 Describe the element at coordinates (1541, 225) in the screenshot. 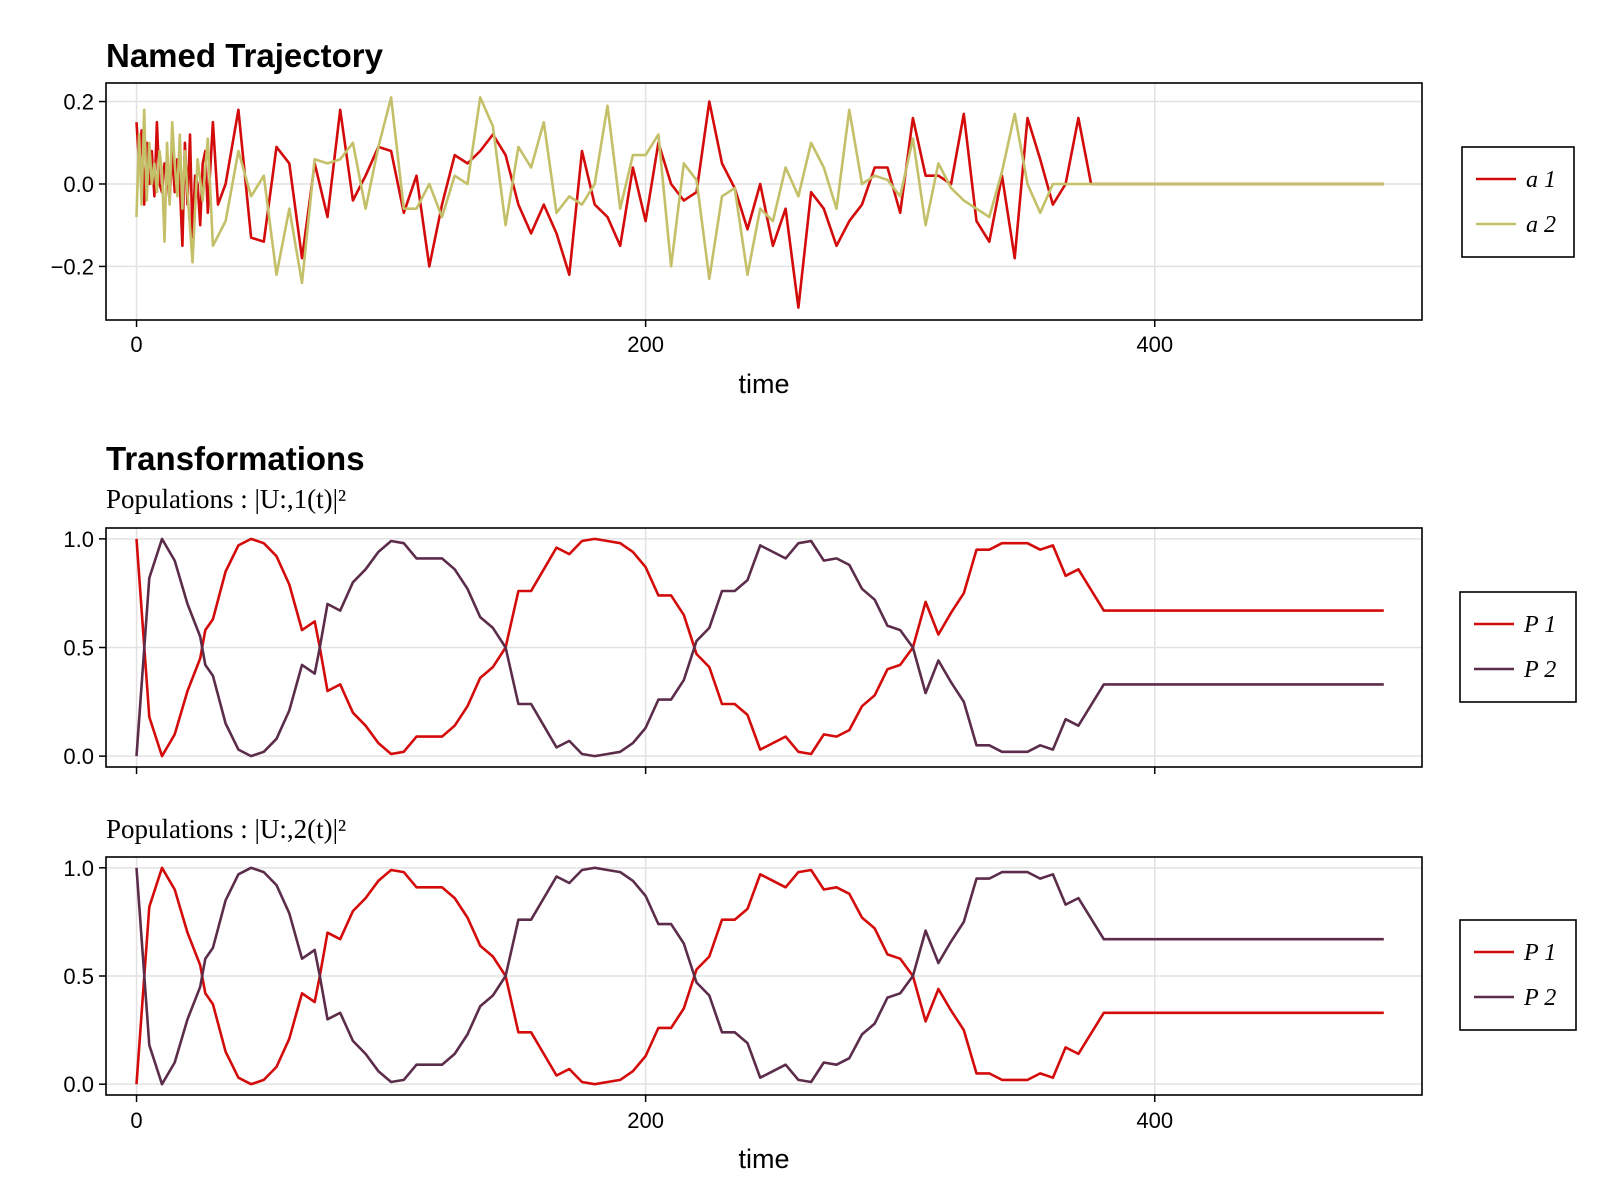

I see `legend-entry: a 2` at that location.